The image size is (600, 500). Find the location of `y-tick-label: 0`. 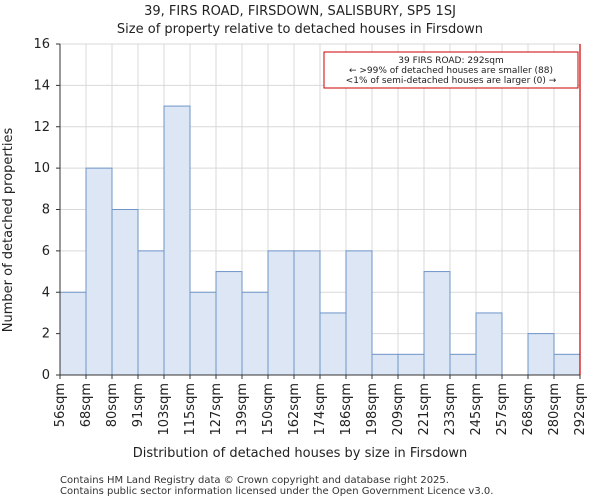

y-tick-label: 0 is located at coordinates (46, 375).